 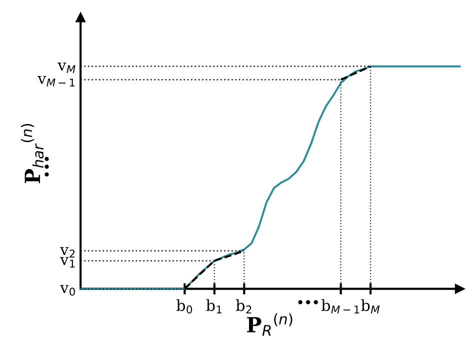 What do you see at coordinates (269, 324) in the screenshot?
I see `x-axis-title: P$_{R}$$^{(n)}$` at bounding box center [269, 324].